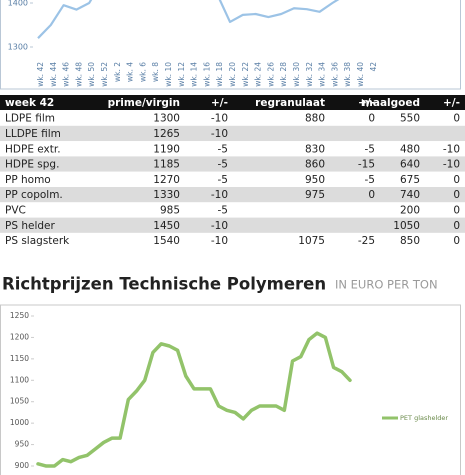 This screenshot has height=475, width=465. What do you see at coordinates (117, 72) in the screenshot?
I see `x-tick-label: wk. 2` at bounding box center [117, 72].